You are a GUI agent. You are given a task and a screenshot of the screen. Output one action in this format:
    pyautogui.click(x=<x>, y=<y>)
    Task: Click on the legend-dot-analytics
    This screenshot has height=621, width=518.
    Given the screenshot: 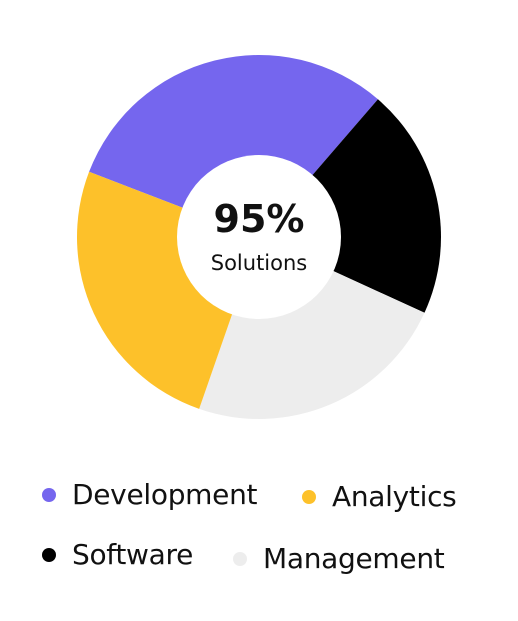 What is the action you would take?
    pyautogui.click(x=309, y=496)
    